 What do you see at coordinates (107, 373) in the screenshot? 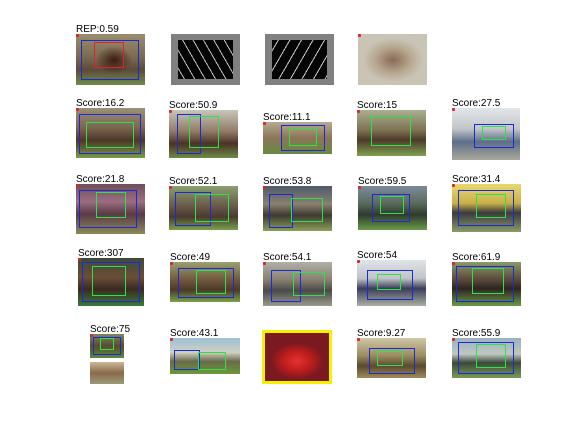
I see `detection-image-secondary` at bounding box center [107, 373].